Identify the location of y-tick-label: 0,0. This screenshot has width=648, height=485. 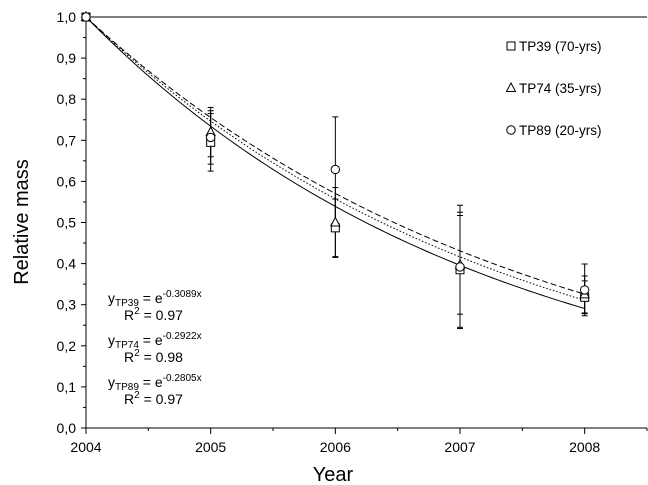
(67, 428).